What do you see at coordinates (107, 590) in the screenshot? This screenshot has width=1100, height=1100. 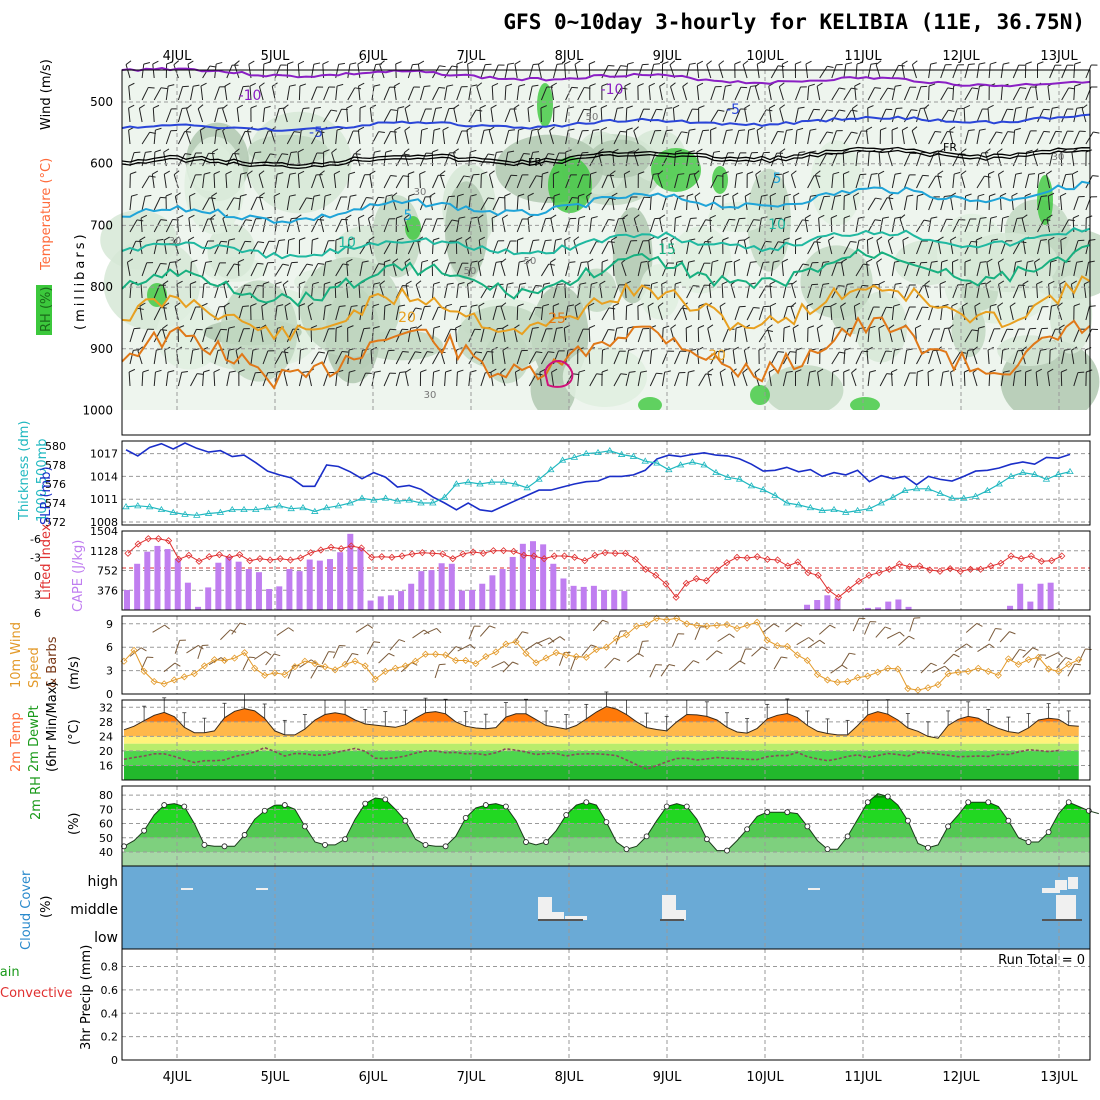 I see `cape-tick: 376` at bounding box center [107, 590].